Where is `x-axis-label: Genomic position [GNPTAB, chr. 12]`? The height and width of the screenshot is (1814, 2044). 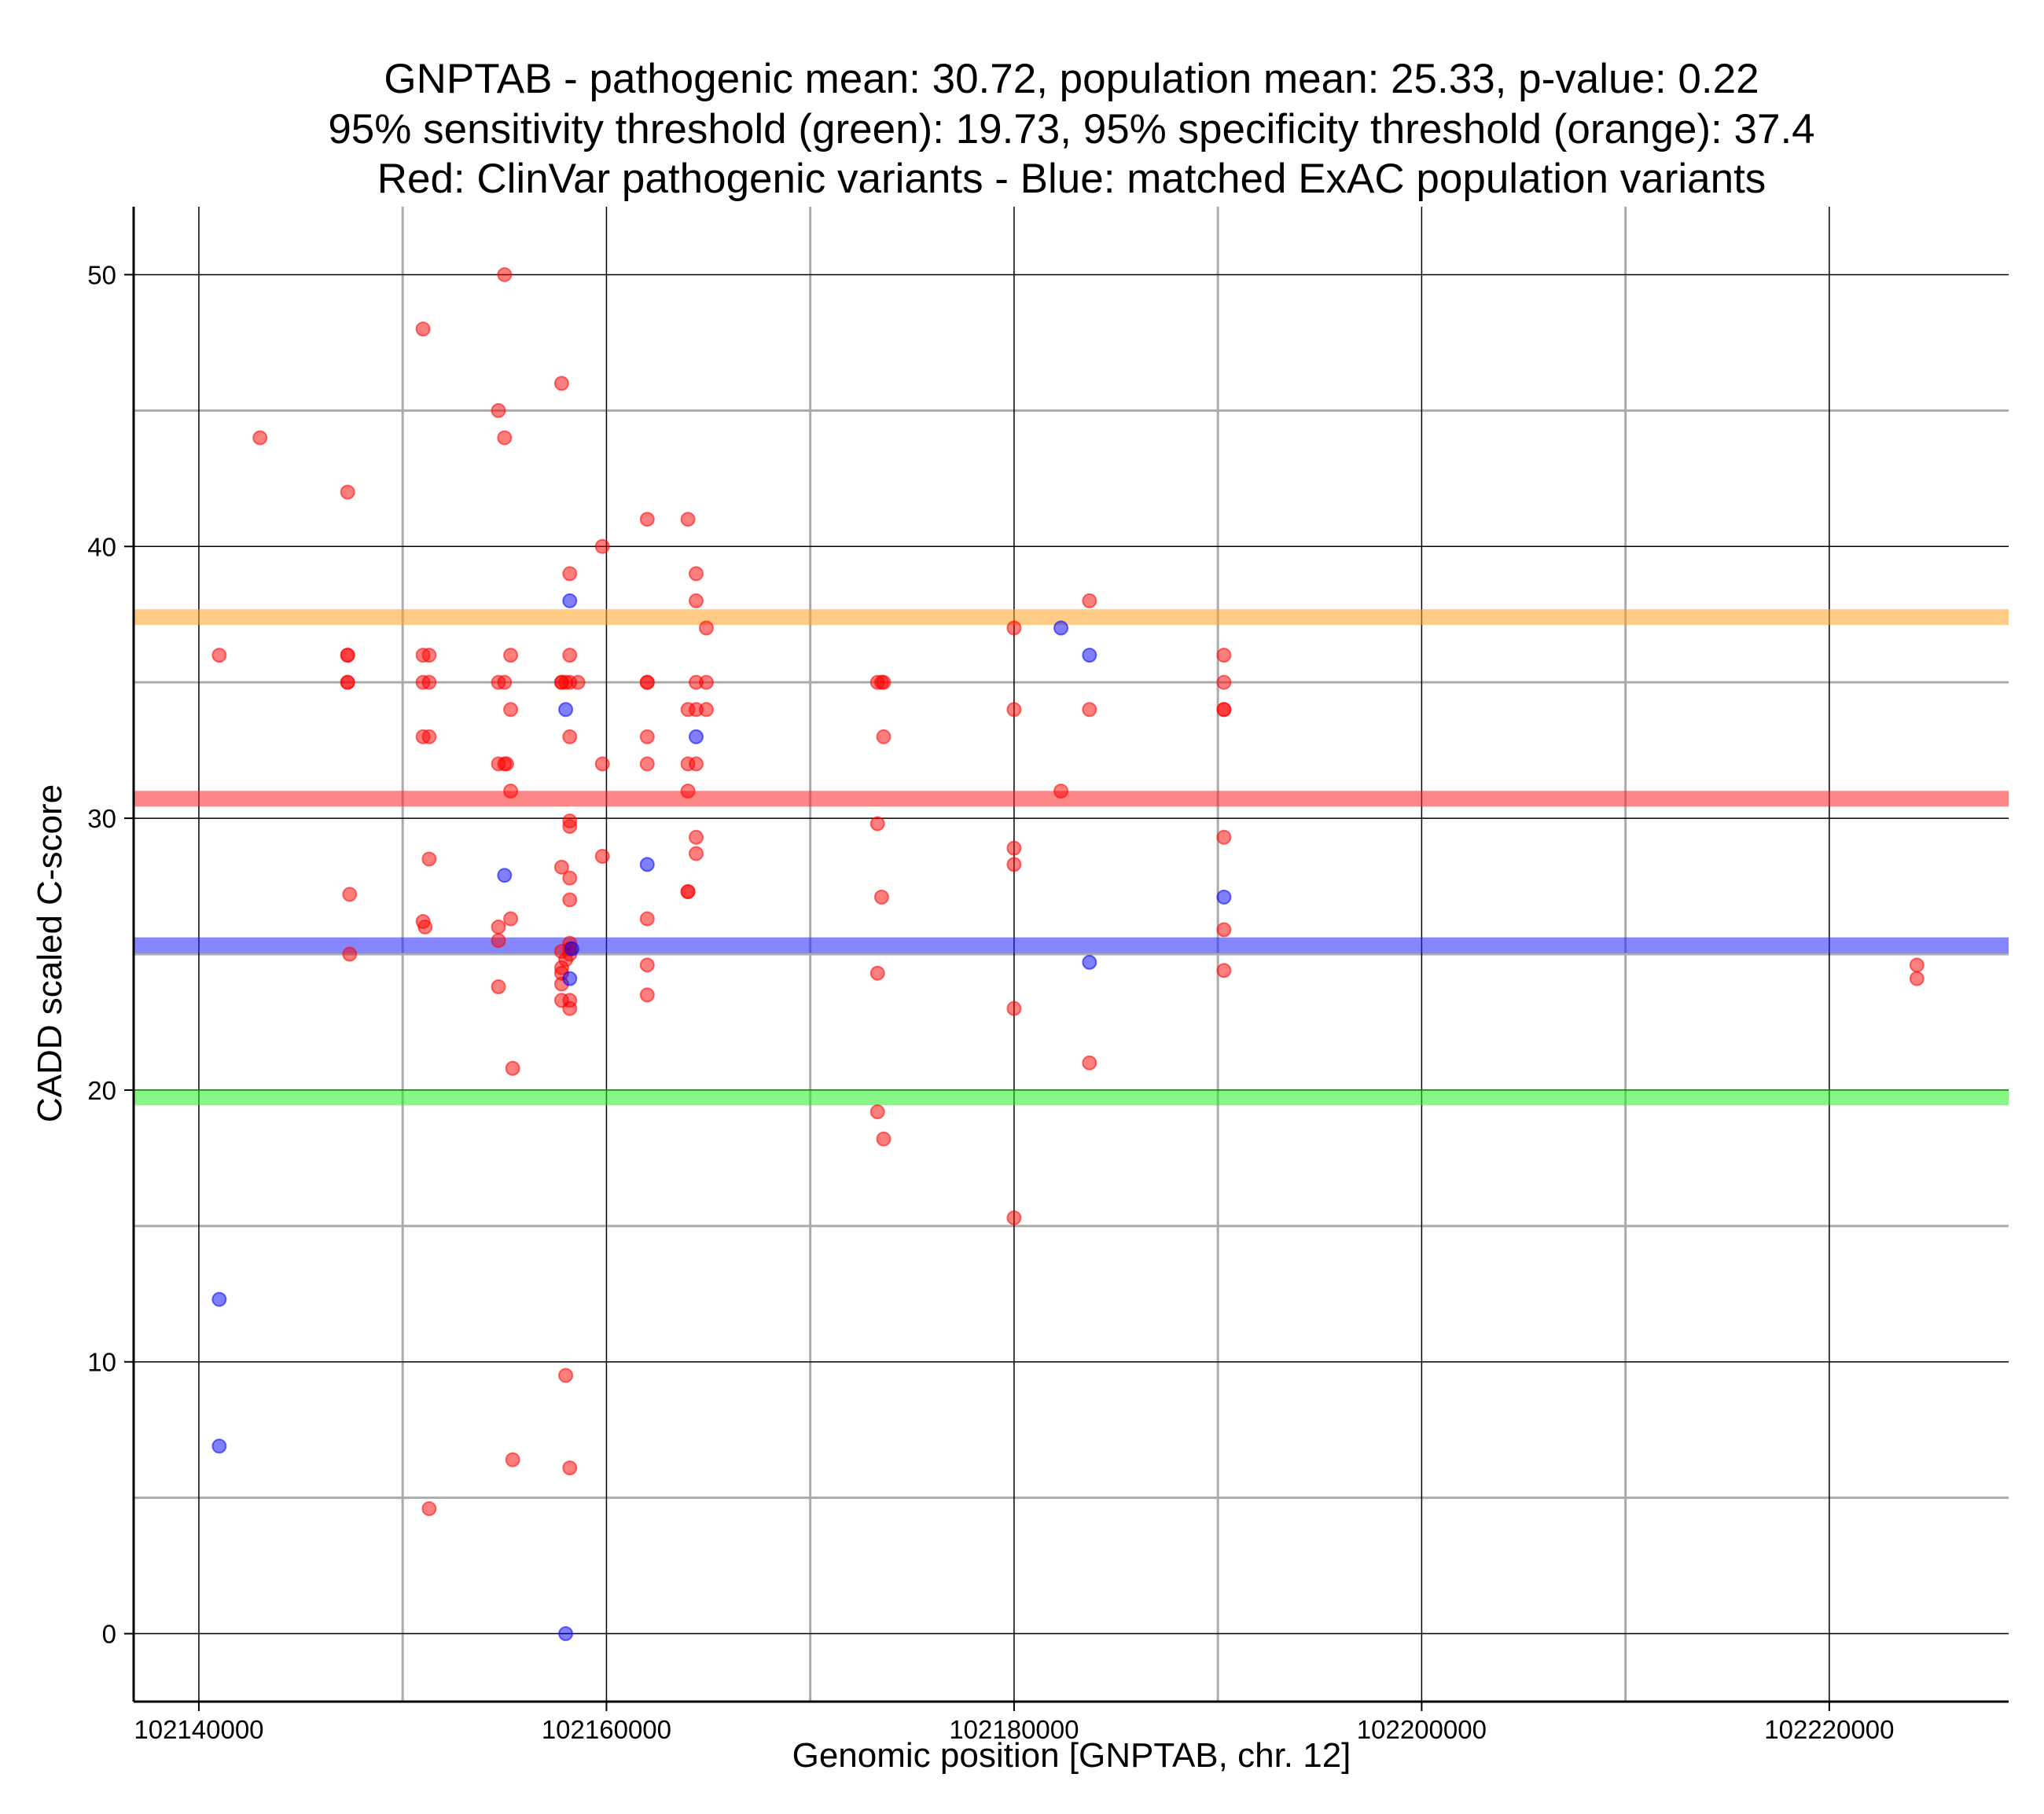
x-axis-label: Genomic position [GNPTAB, chr. 12] is located at coordinates (1071, 1755).